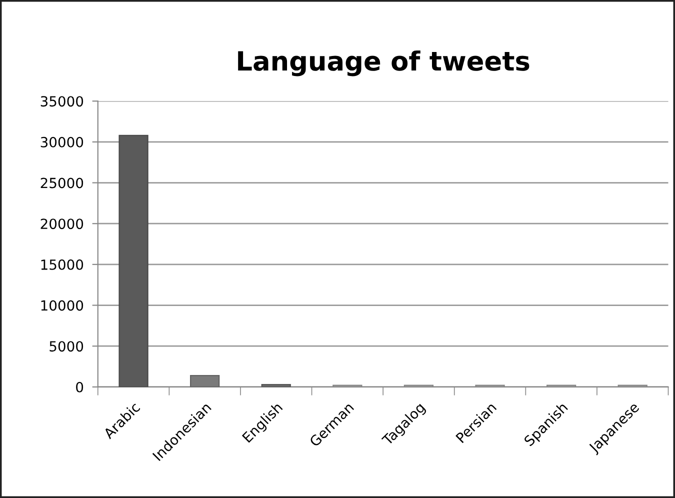 The height and width of the screenshot is (498, 675). I want to click on y-tick-label: 20000, so click(62, 224).